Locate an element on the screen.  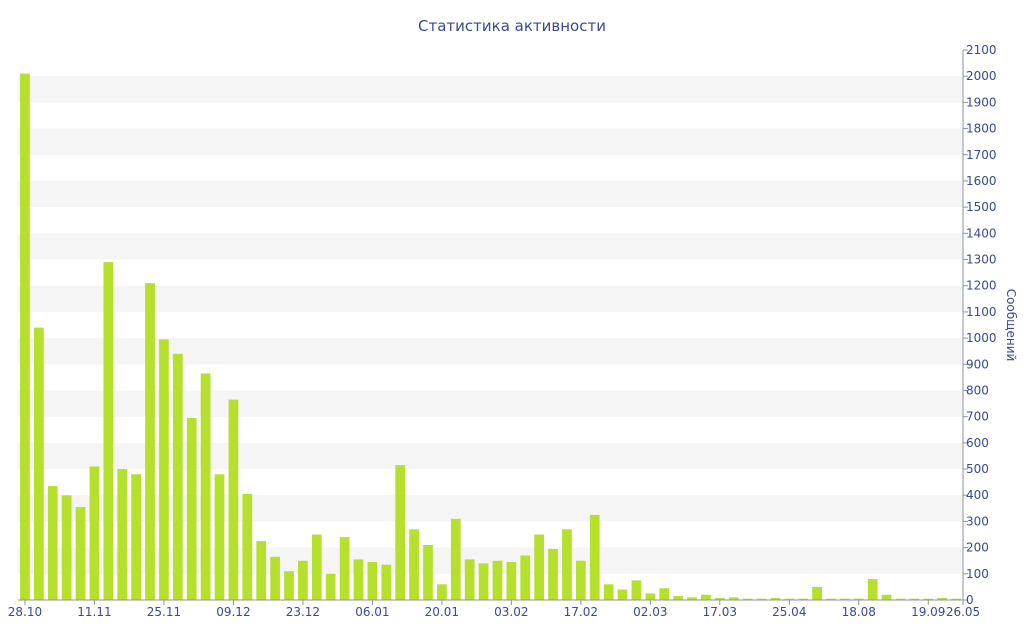
y-tick-label: 1500 is located at coordinates (981, 207).